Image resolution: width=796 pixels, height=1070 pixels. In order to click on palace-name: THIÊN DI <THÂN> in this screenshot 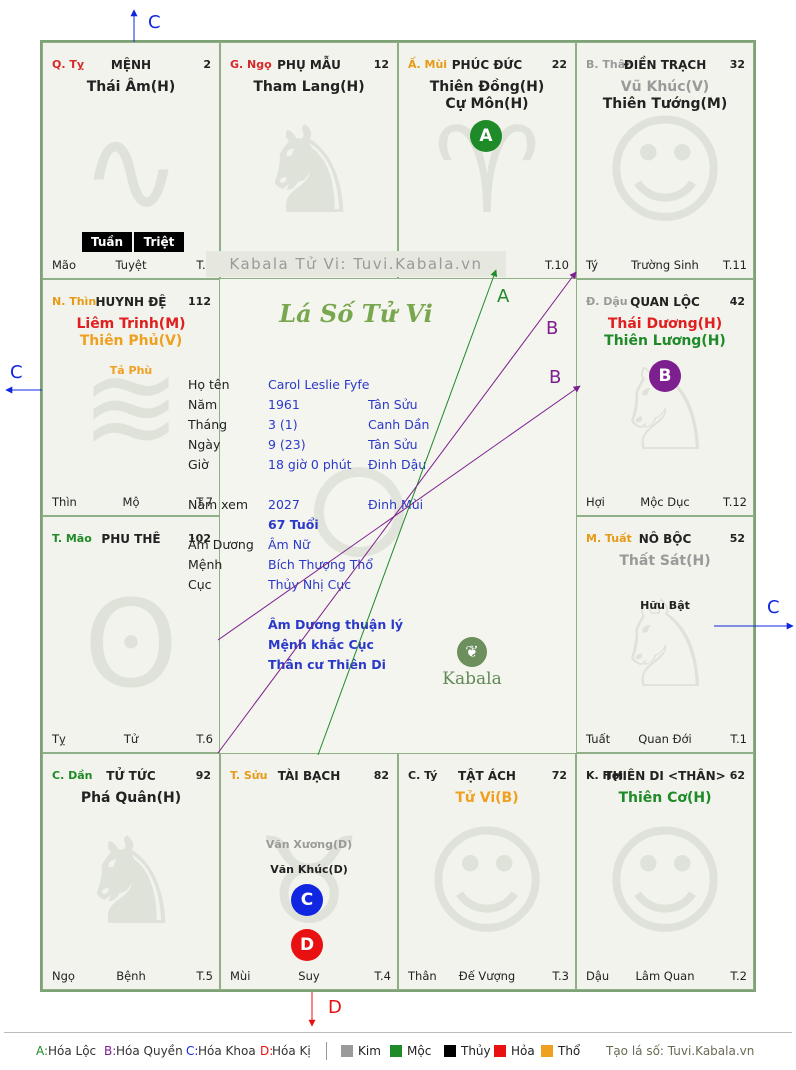, I will do `click(665, 776)`.